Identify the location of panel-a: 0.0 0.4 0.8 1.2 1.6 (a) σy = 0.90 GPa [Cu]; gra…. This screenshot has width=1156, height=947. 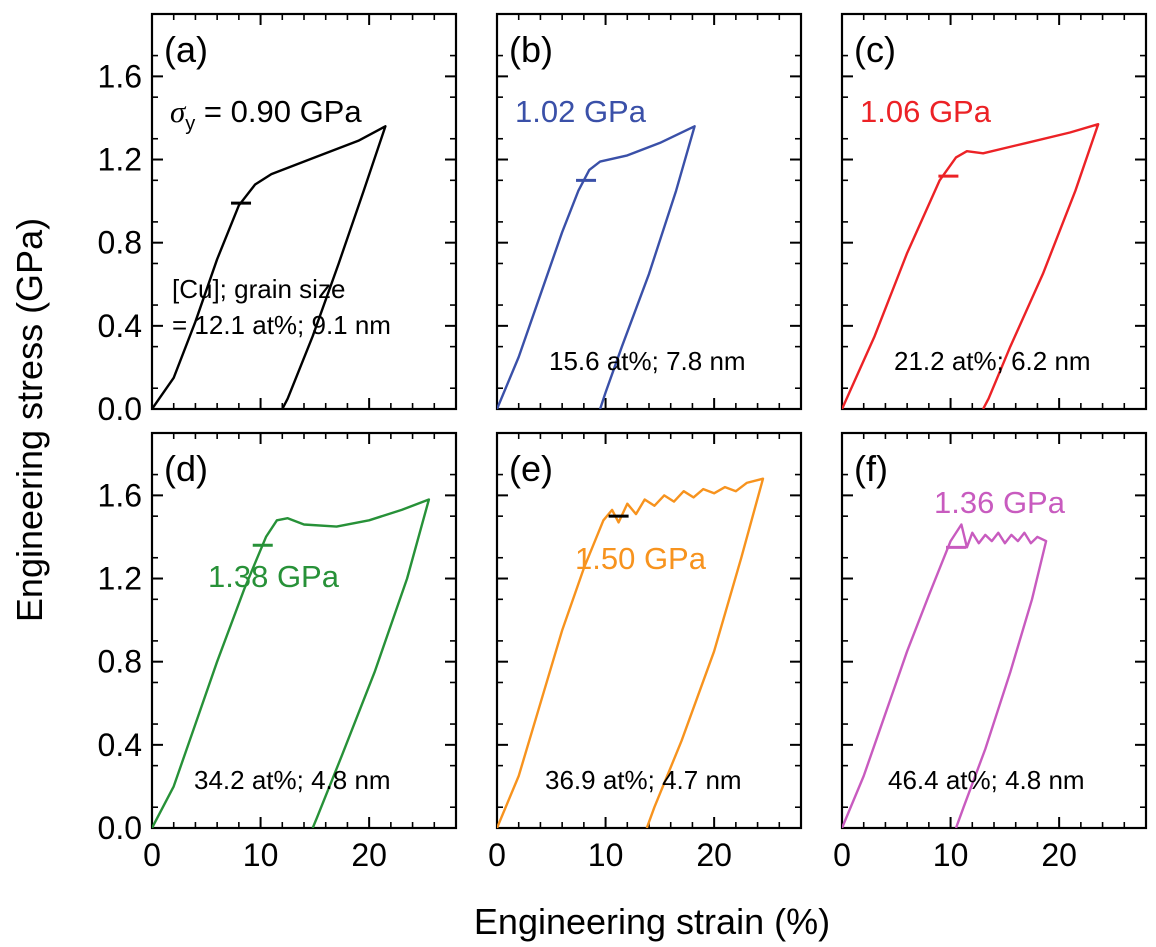
(278, 219).